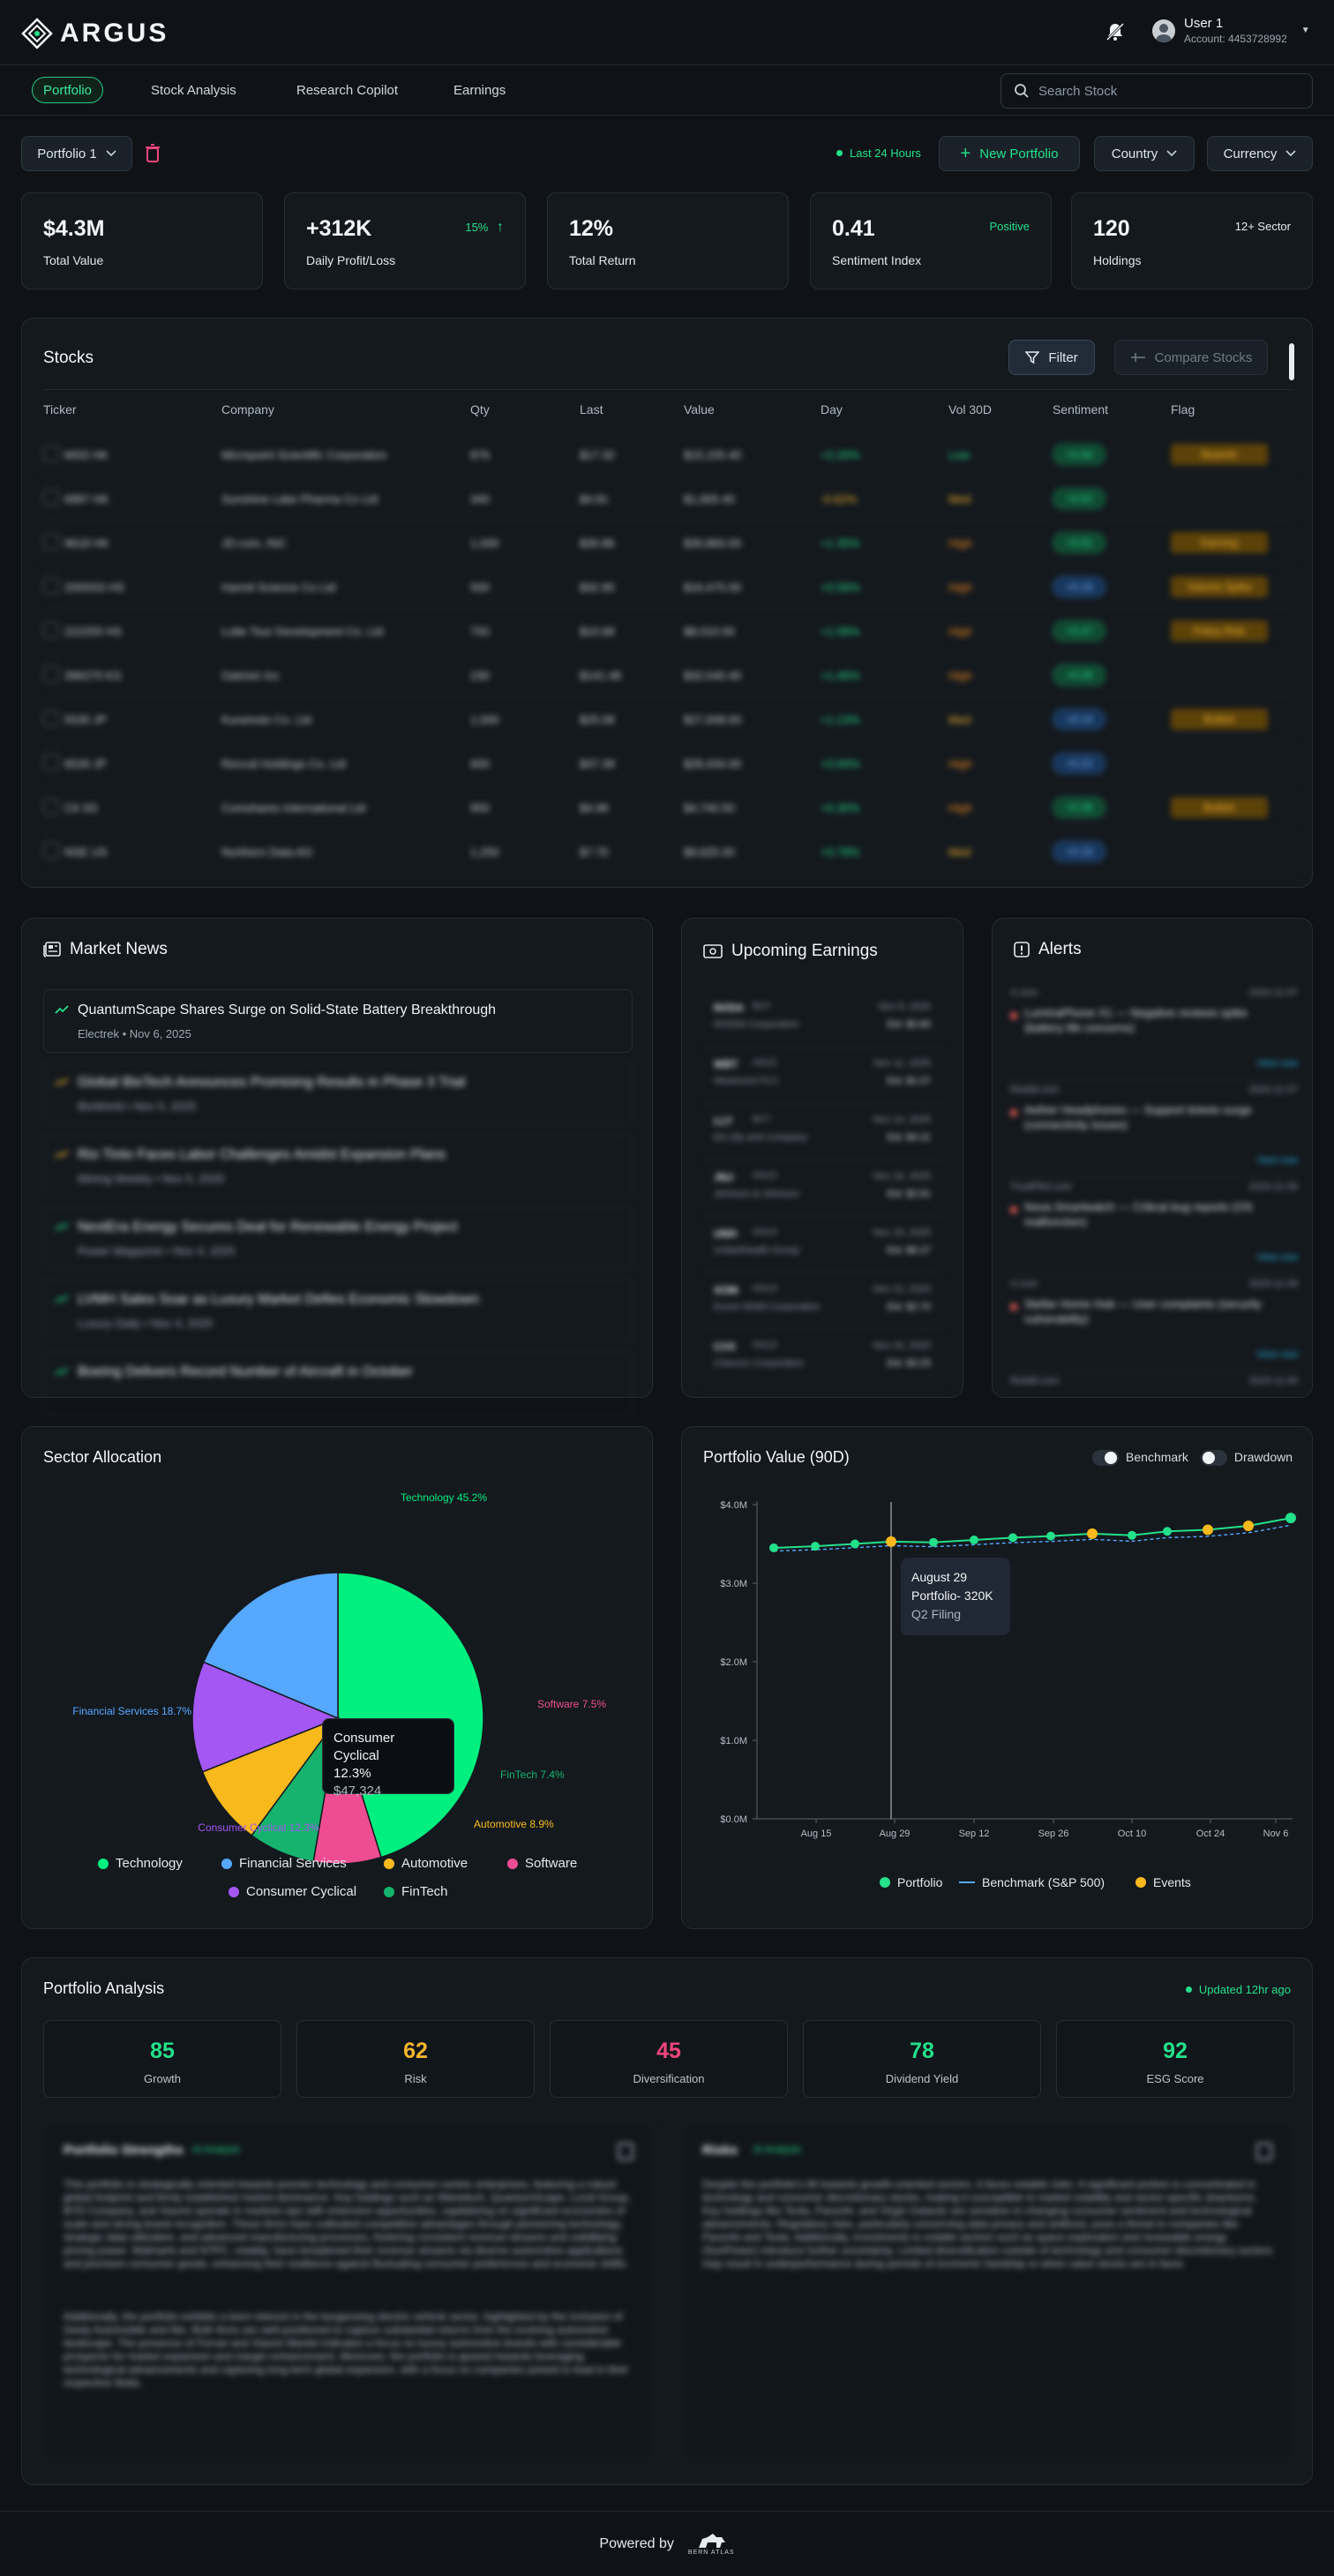  Describe the element at coordinates (700, 409) in the screenshot. I see `col-value: Value` at that location.